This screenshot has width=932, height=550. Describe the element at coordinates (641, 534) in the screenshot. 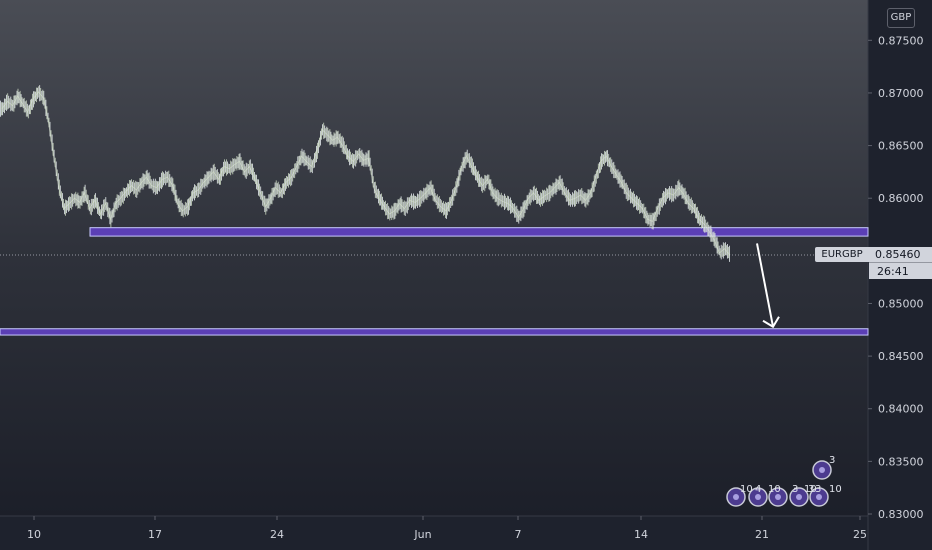

I see `x-tick-label: 14` at that location.